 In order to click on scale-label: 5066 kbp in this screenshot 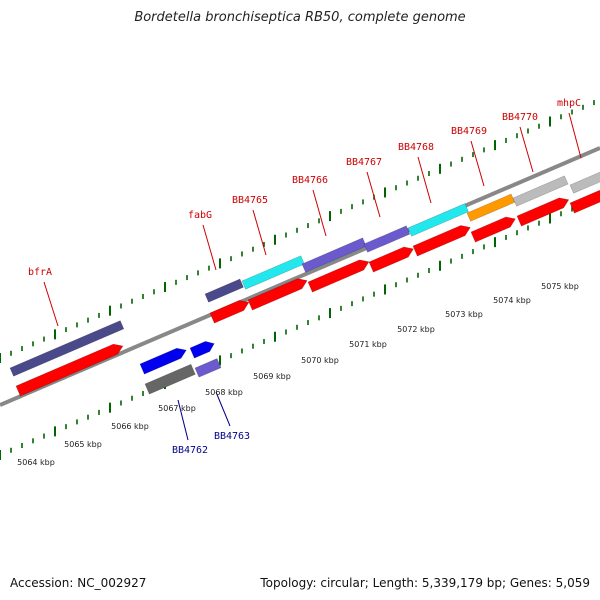, I will do `click(130, 426)`.